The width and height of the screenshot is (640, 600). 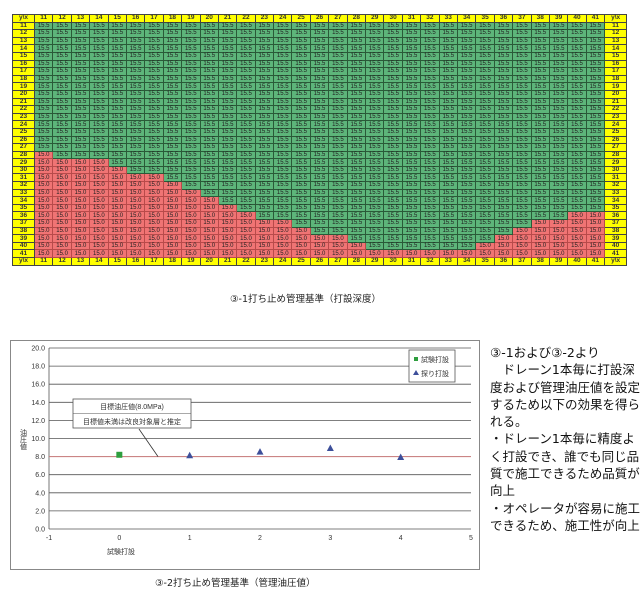 What do you see at coordinates (485, 18) in the screenshot?
I see `column-header: 35` at bounding box center [485, 18].